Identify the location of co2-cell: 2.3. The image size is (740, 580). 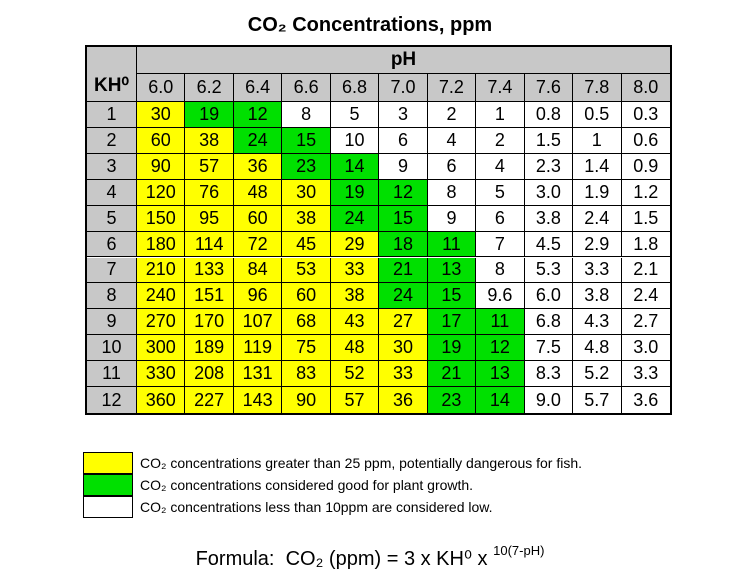
(549, 166).